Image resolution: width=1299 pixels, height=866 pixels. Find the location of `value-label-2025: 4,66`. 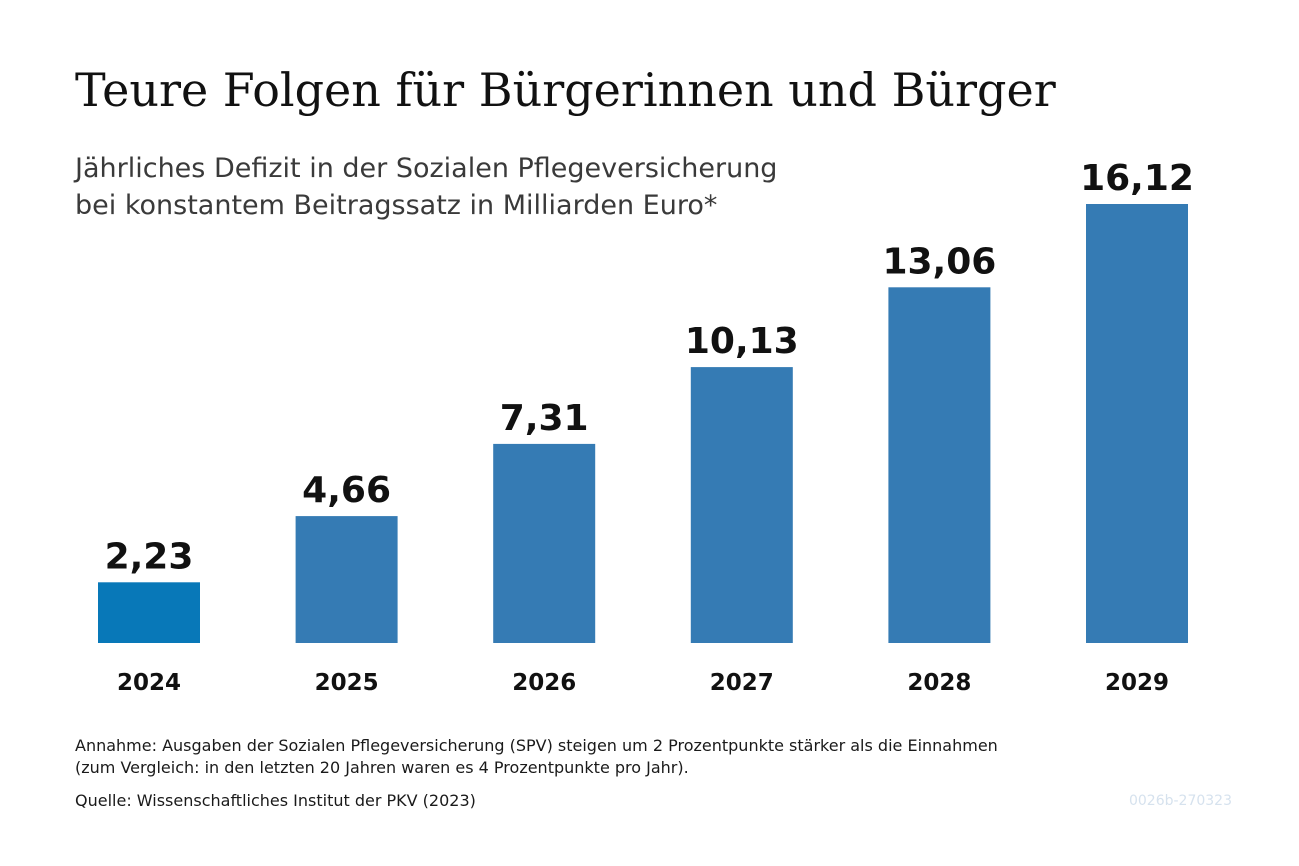

value-label-2025: 4,66 is located at coordinates (346, 490).